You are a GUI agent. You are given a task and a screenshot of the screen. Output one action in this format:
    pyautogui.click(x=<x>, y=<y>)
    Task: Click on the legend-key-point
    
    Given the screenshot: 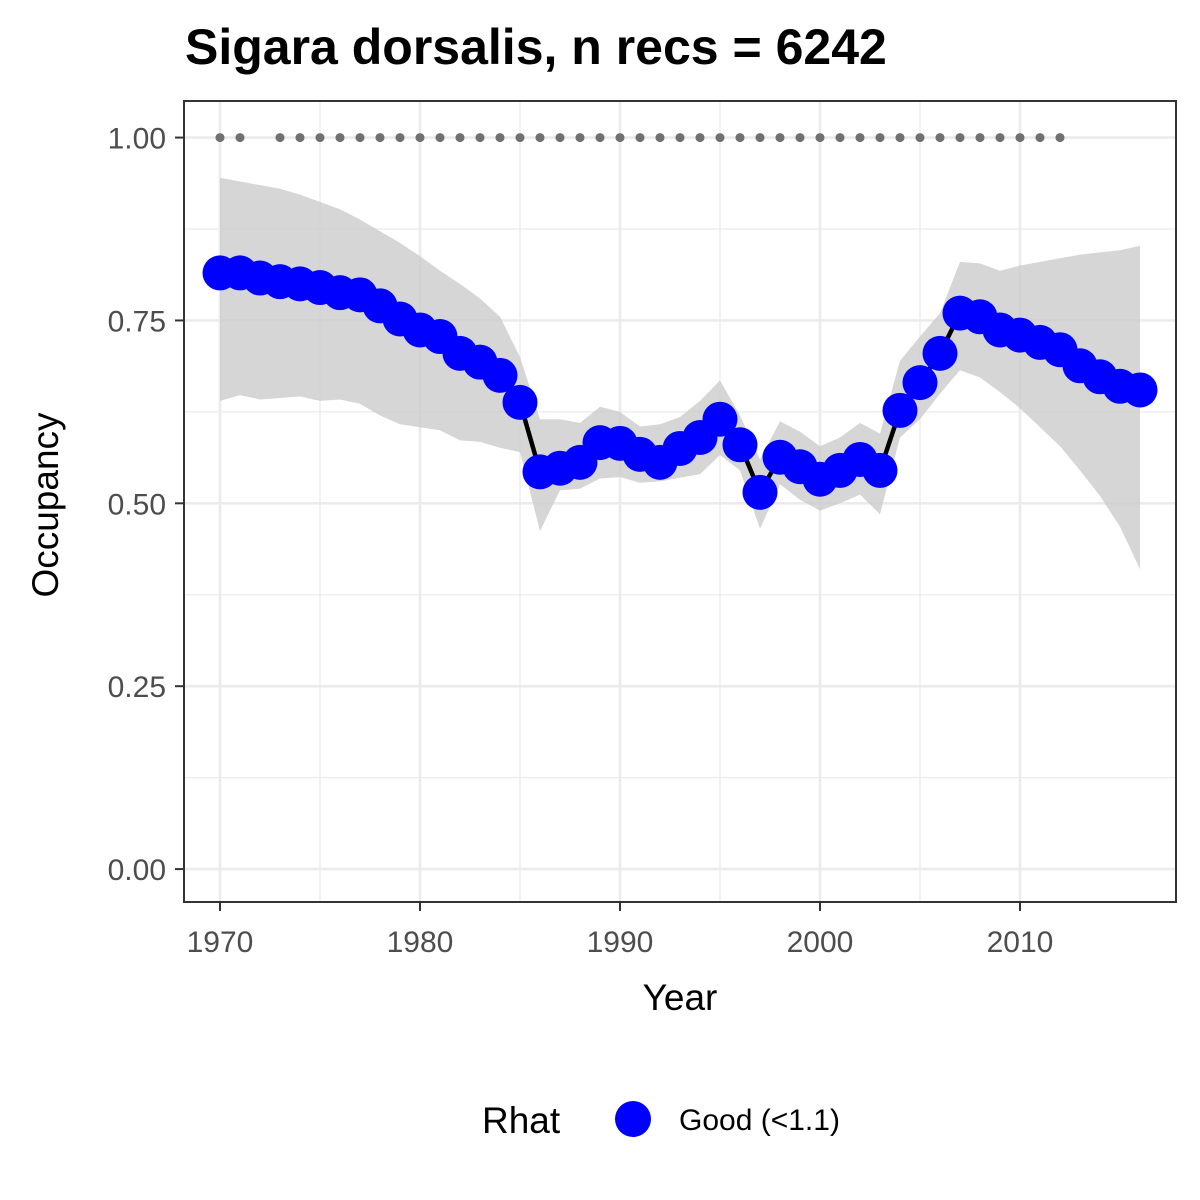 What is the action you would take?
    pyautogui.click(x=633, y=1119)
    